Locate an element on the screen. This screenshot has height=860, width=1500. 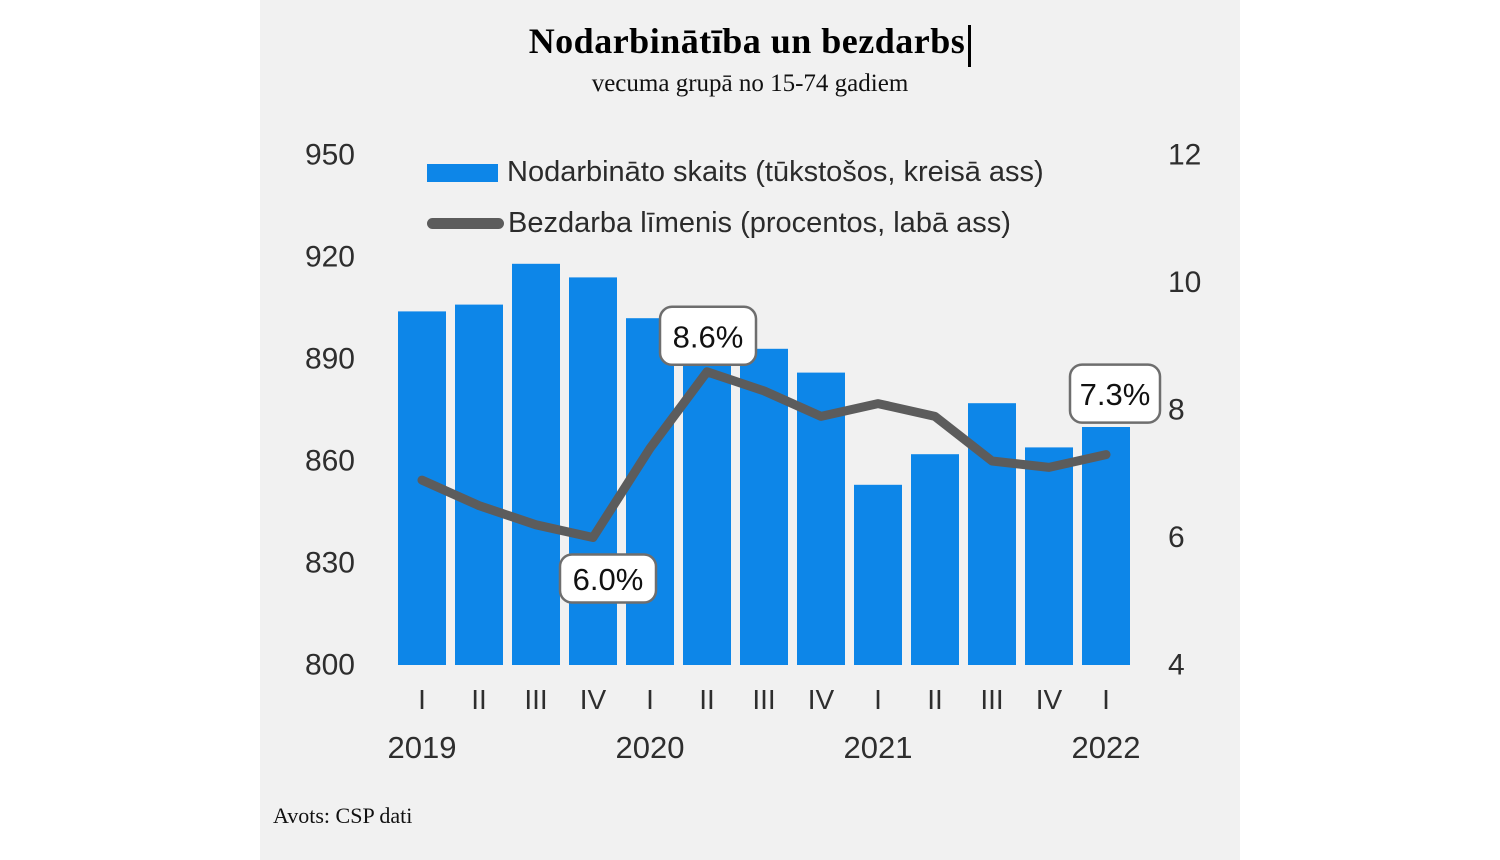
callout-value: 8.6% is located at coordinates (708, 336).